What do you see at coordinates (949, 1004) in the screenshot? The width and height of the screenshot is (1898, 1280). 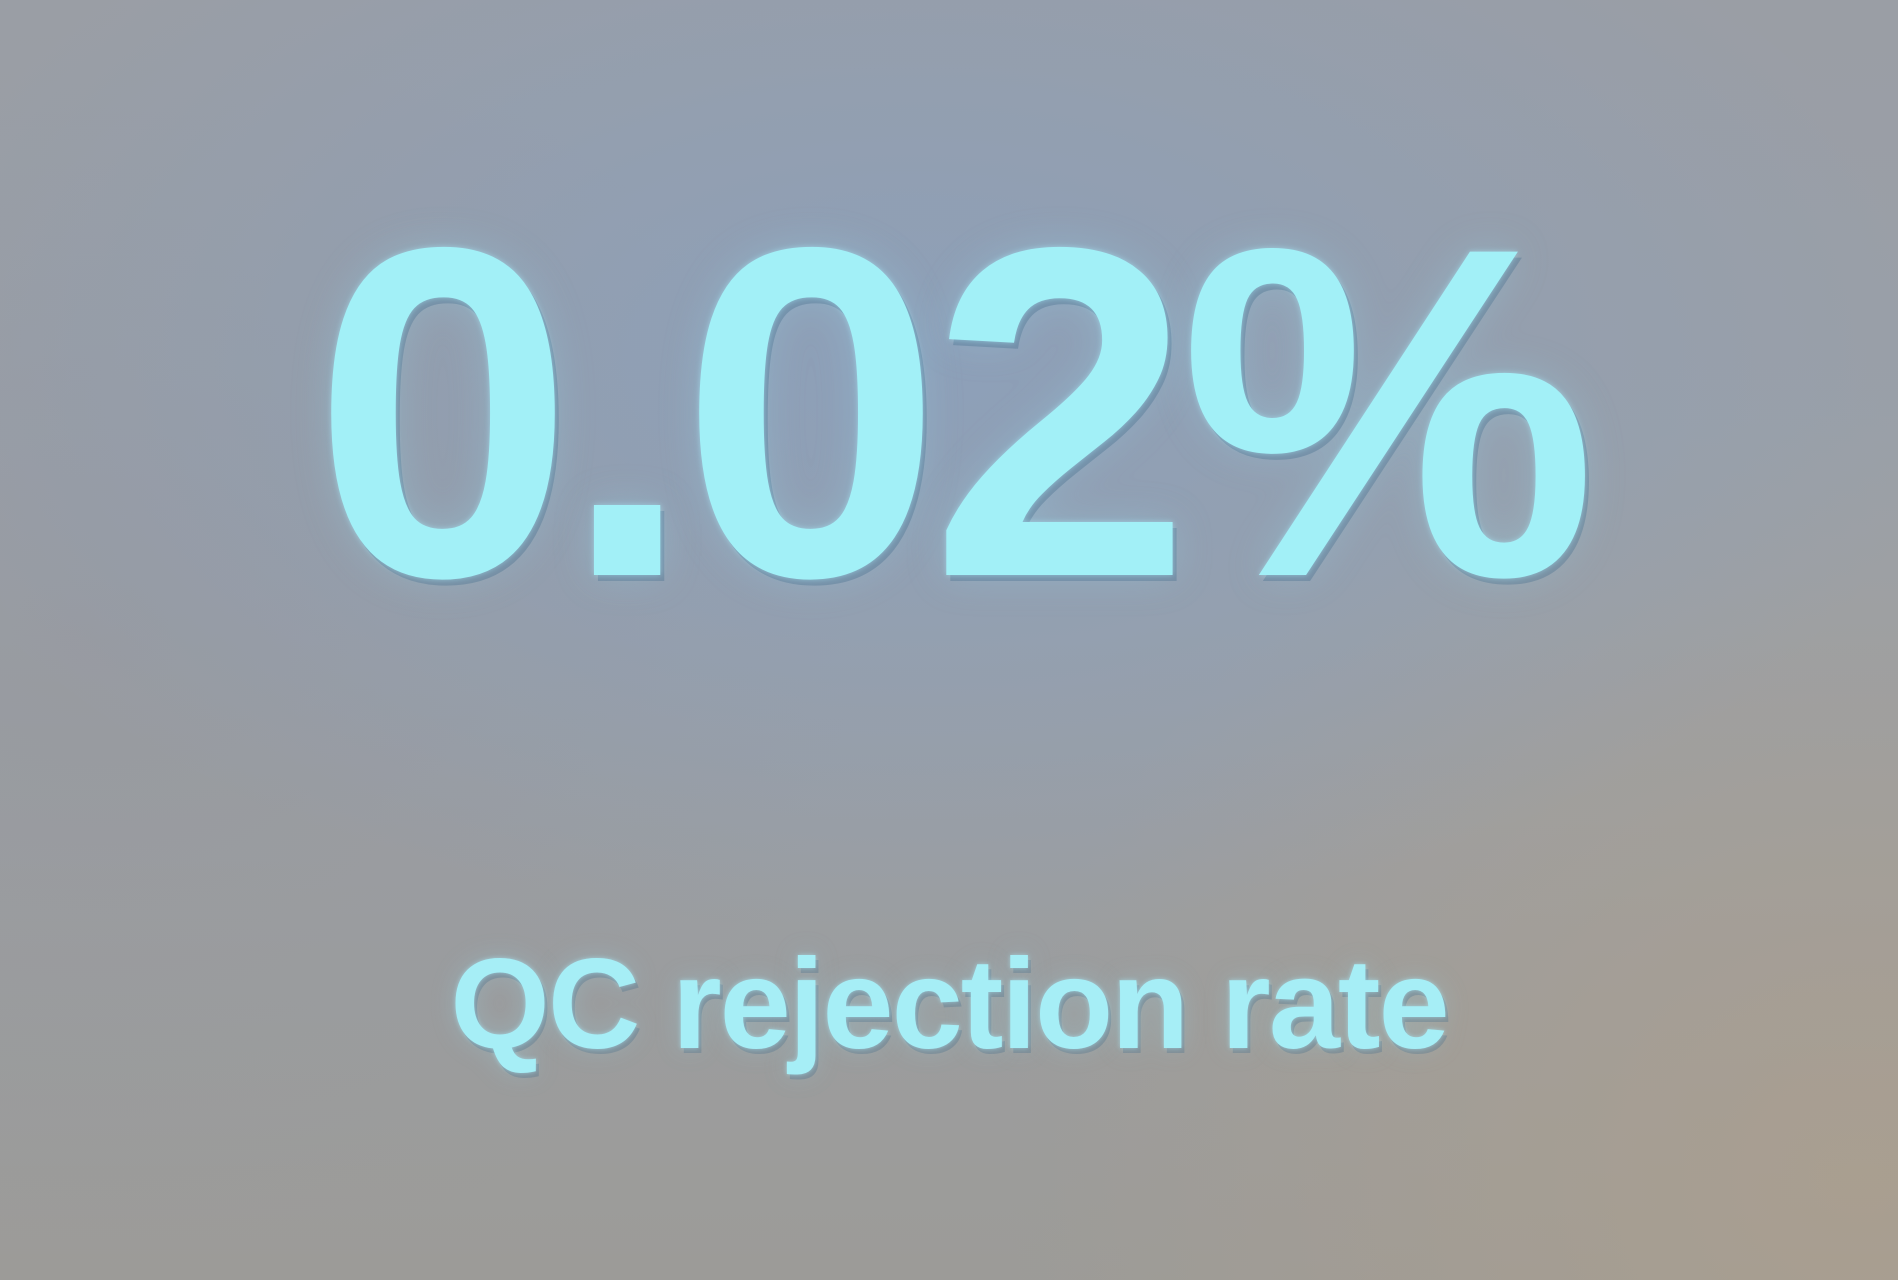 I see `stat-label: QC rejection rate` at bounding box center [949, 1004].